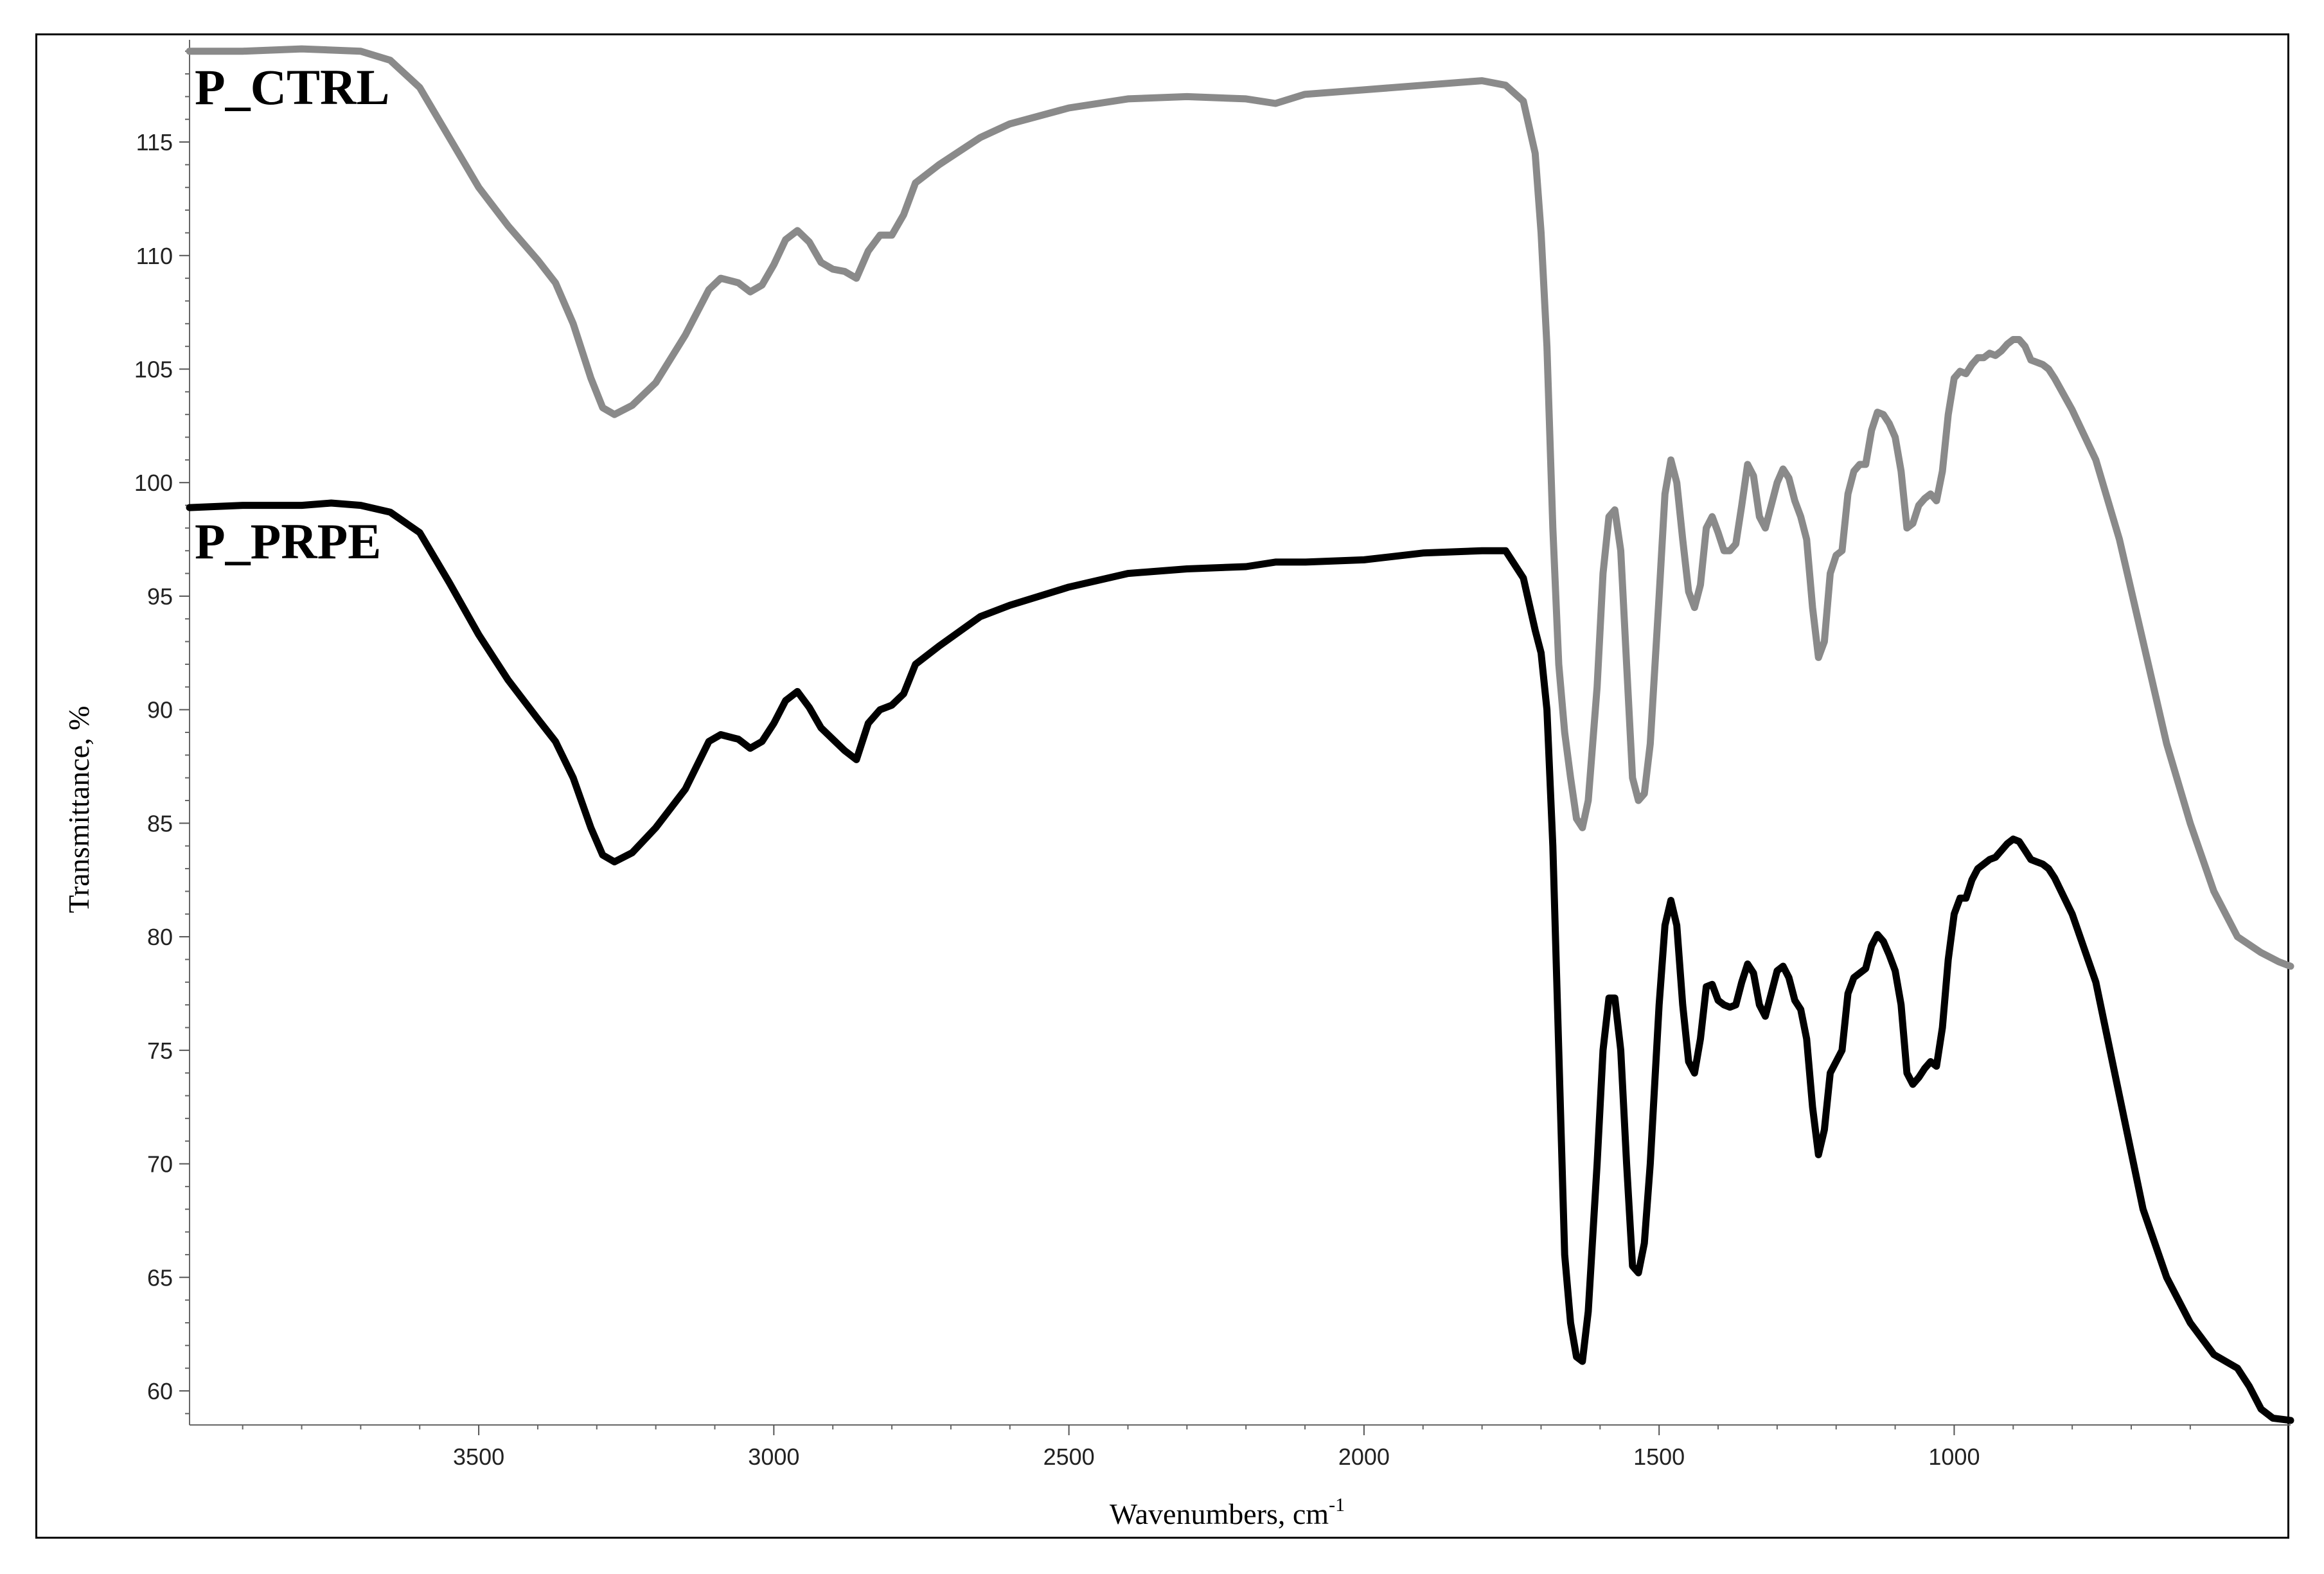 The height and width of the screenshot is (1574, 2324). I want to click on x-tick-label: 1000, so click(1954, 1457).